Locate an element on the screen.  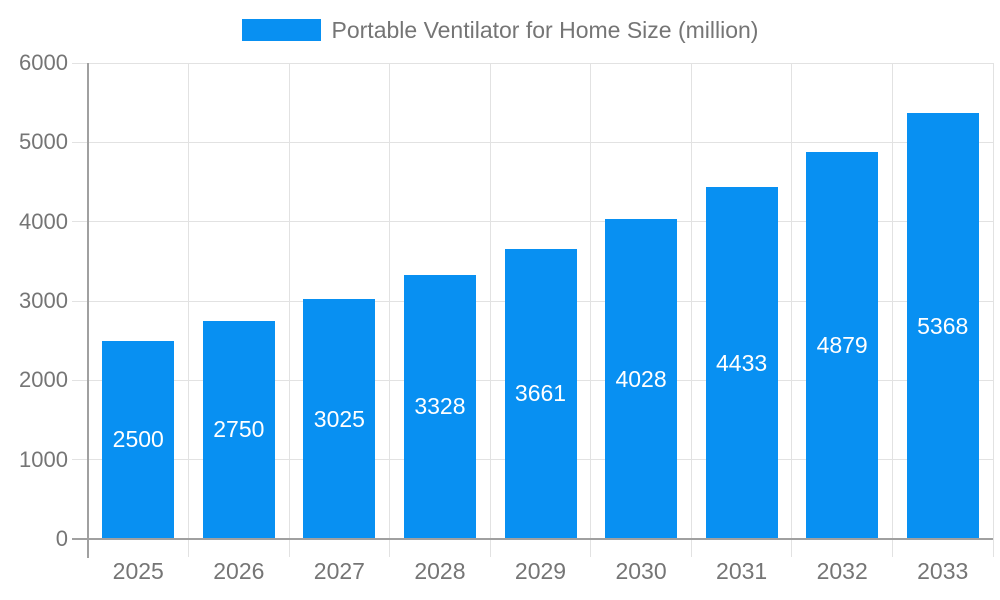
bar: 2750 is located at coordinates (238, 429).